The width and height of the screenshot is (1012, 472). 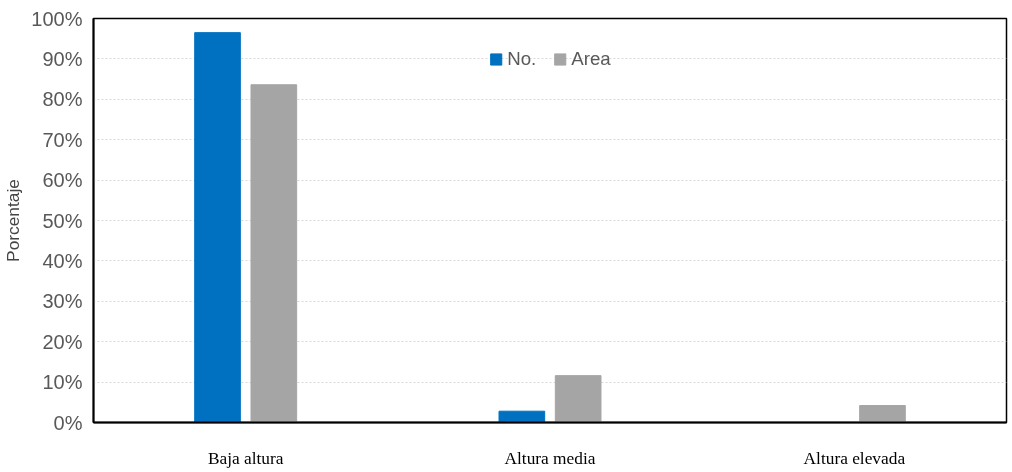 What do you see at coordinates (62, 382) in the screenshot?
I see `y-tick-label: 10%` at bounding box center [62, 382].